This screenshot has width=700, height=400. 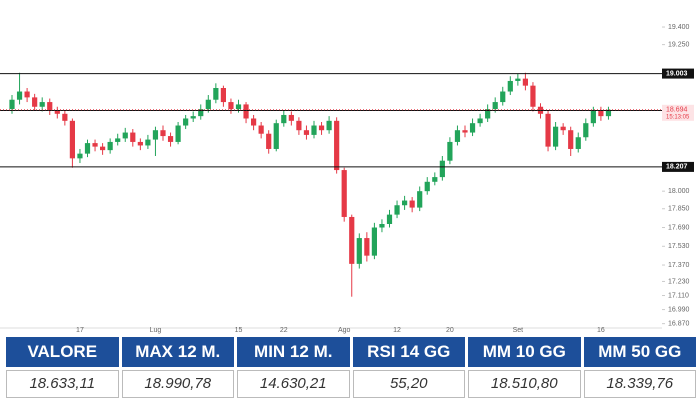 I want to click on y-tick-label: 17.690, so click(x=679, y=227).